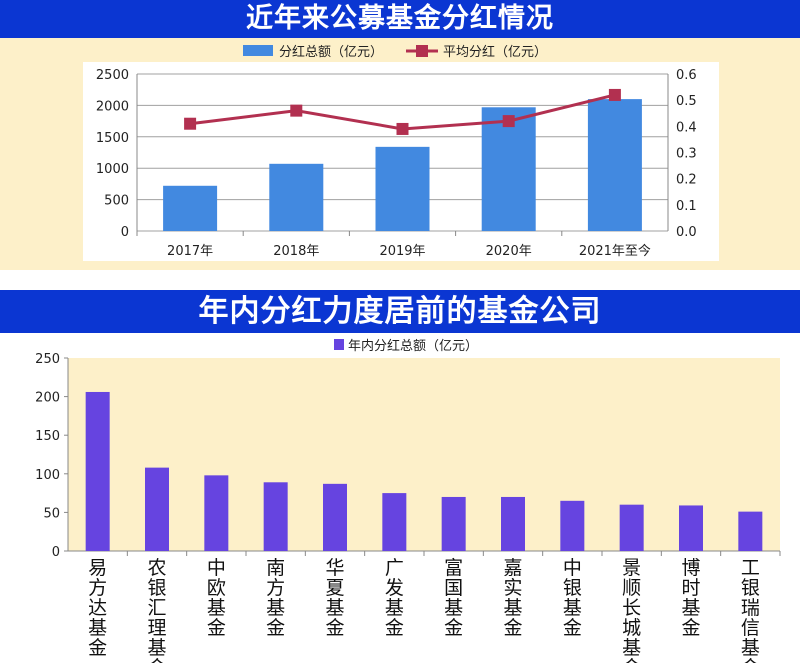 Image resolution: width=800 pixels, height=663 pixels. Describe the element at coordinates (422, 51) in the screenshot. I see `legend-marker` at that location.